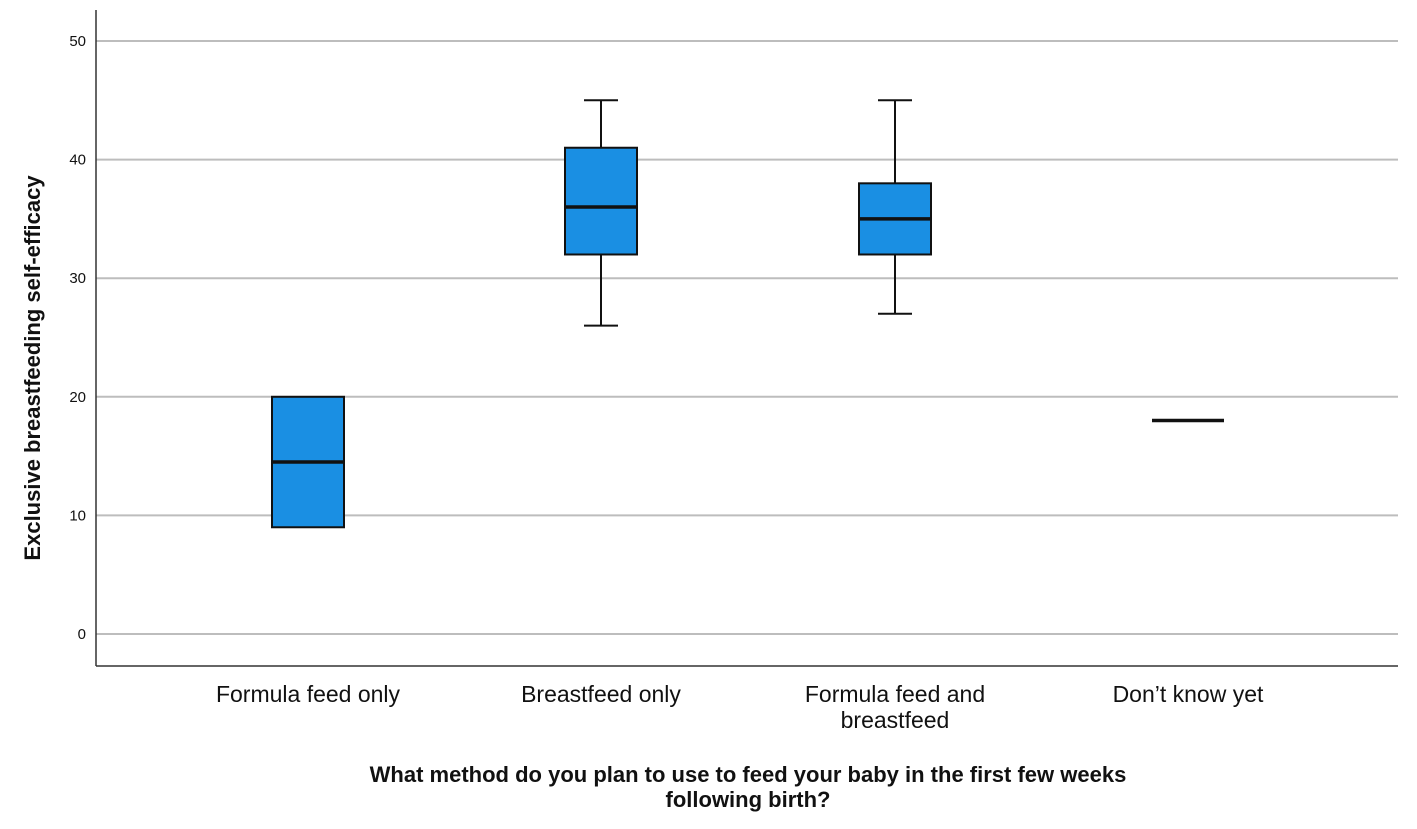  Describe the element at coordinates (1188, 694) in the screenshot. I see `x-category-label: Don’t know yet` at that location.